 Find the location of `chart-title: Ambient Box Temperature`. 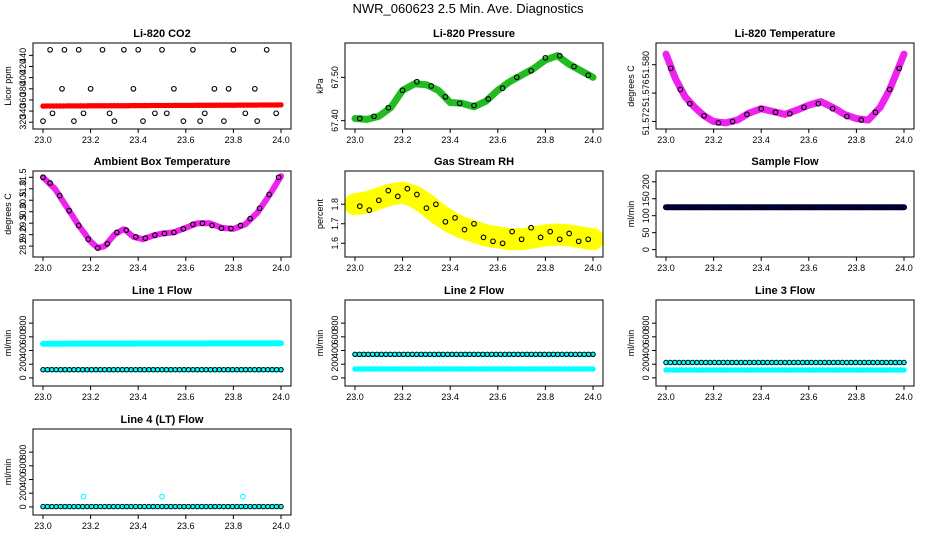

chart-title: Ambient Box Temperature is located at coordinates (162, 162).